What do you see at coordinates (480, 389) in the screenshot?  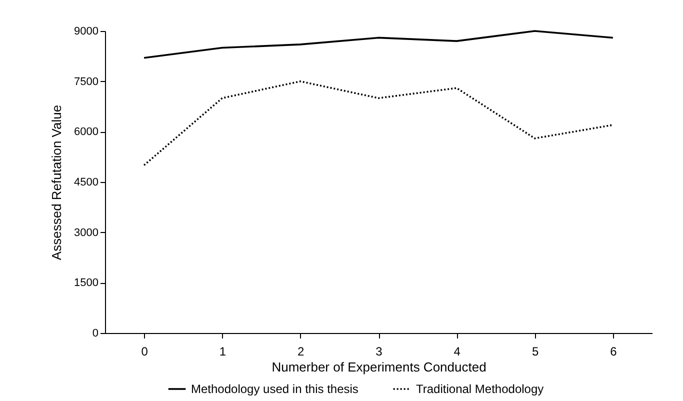 I see `legend-label: Traditional Methodology` at bounding box center [480, 389].